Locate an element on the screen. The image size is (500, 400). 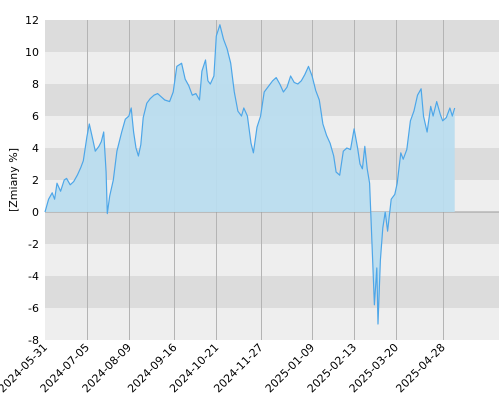
y-tick-label: 12 is located at coordinates (32, 20).